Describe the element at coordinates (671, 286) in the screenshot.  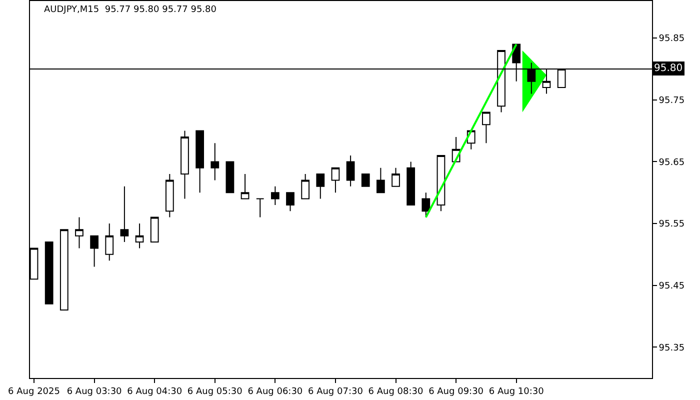
I see `y-tick-label: 95.45` at that location.